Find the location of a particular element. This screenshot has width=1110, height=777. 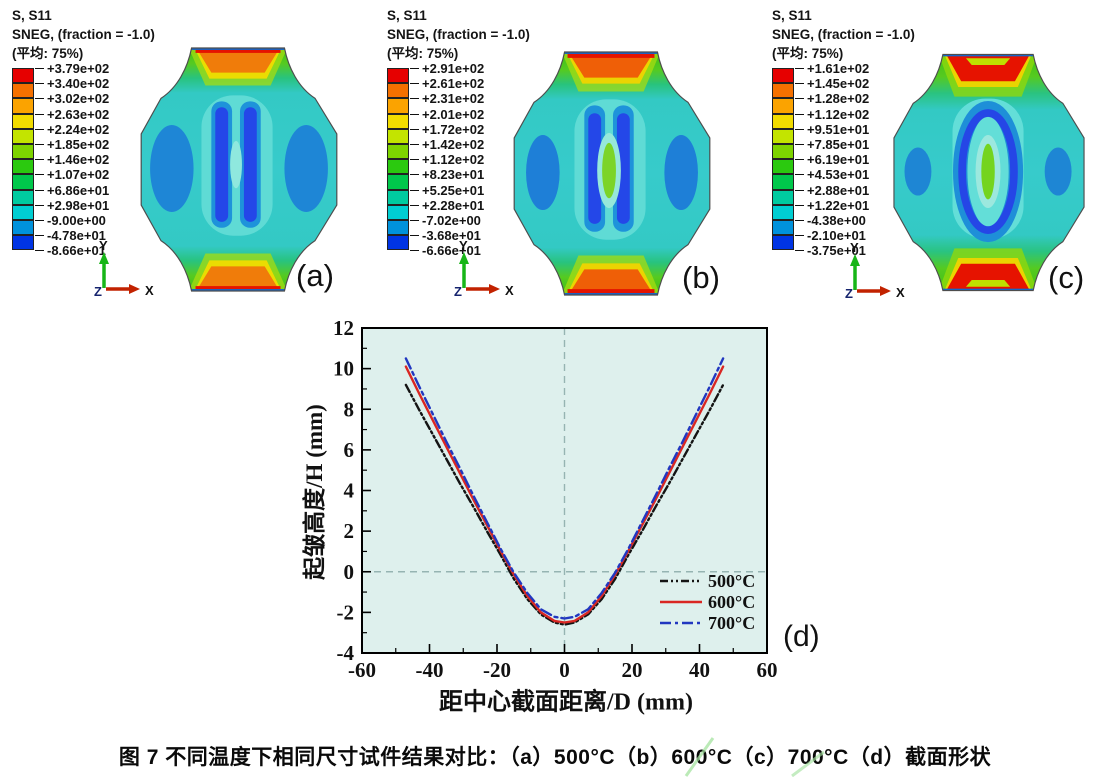

panel-label-a: (a) is located at coordinates (315, 275).